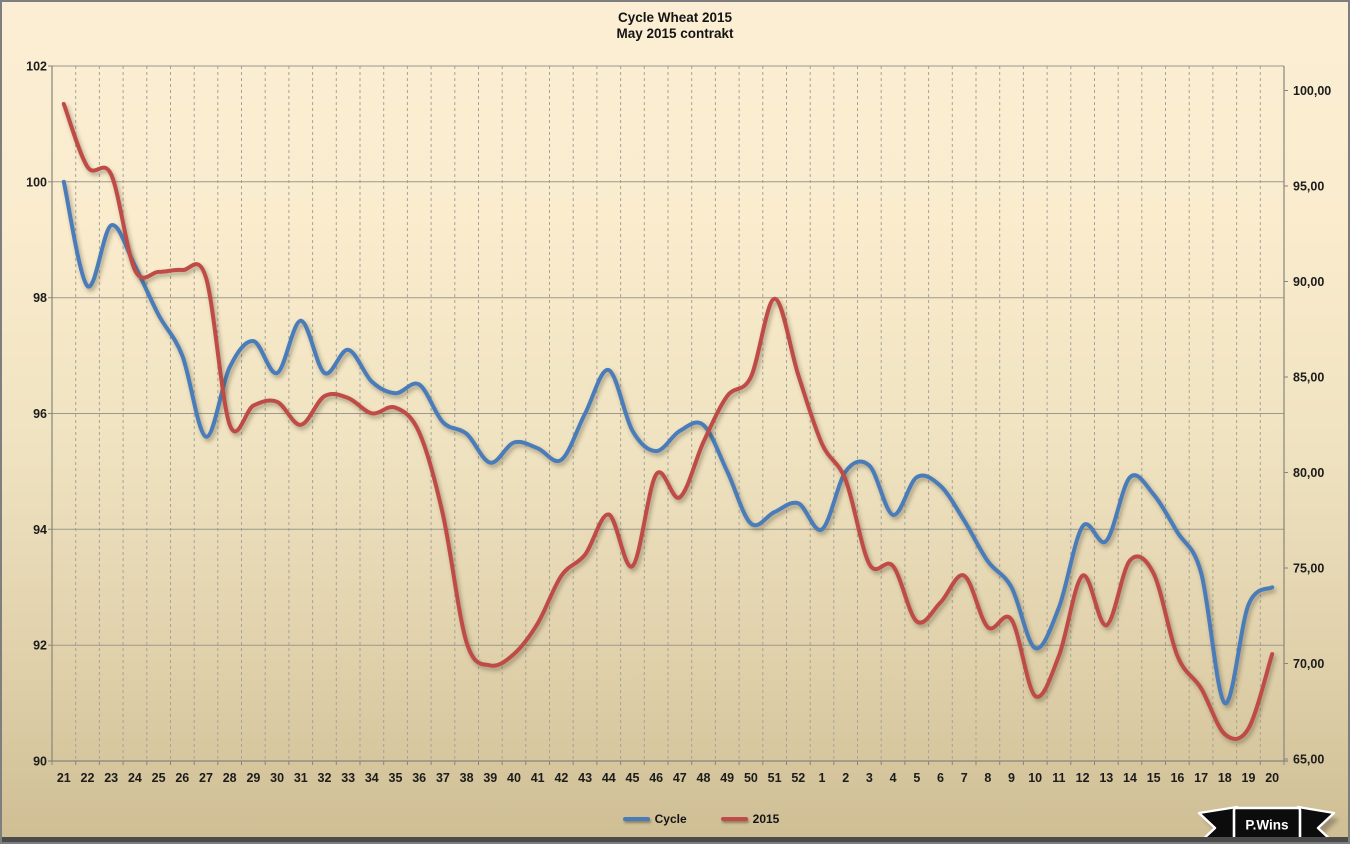 Image resolution: width=1350 pixels, height=844 pixels. I want to click on x-axis-label: 43, so click(585, 778).